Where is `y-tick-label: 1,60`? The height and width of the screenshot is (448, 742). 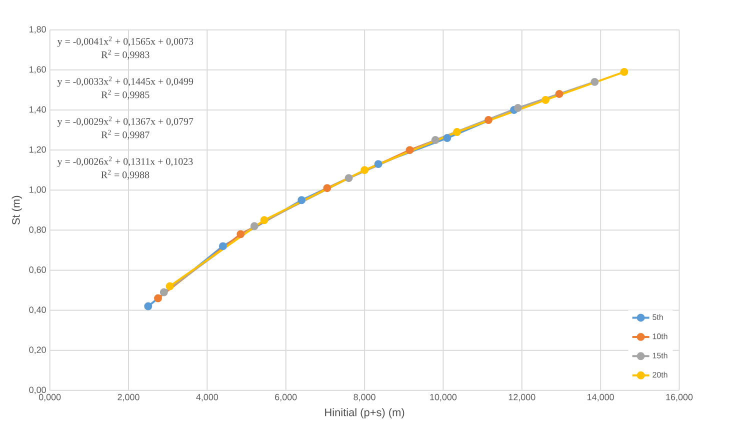 y-tick-label: 1,60 is located at coordinates (38, 70).